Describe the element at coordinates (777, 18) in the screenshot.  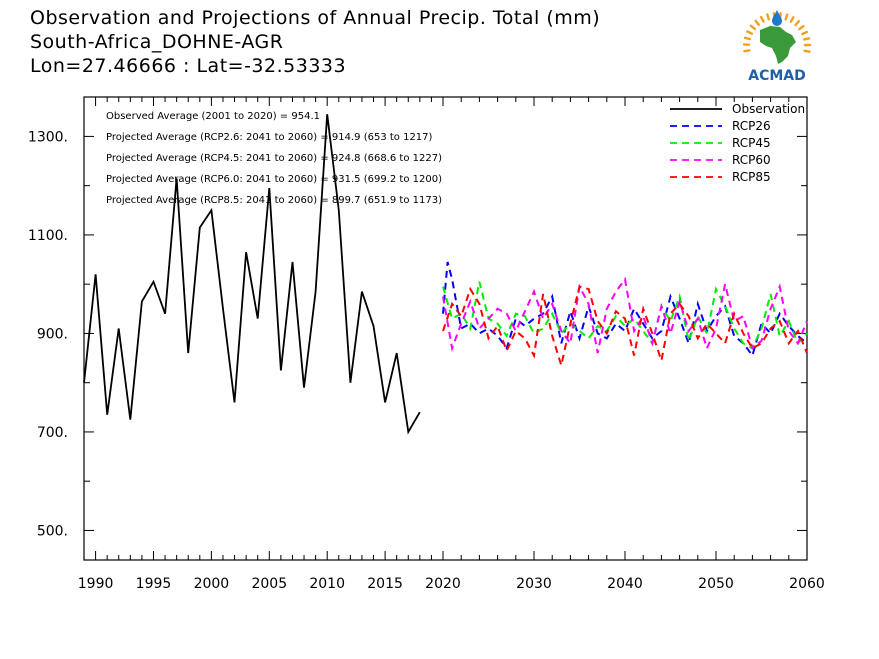
I see `water-drop-icon` at that location.